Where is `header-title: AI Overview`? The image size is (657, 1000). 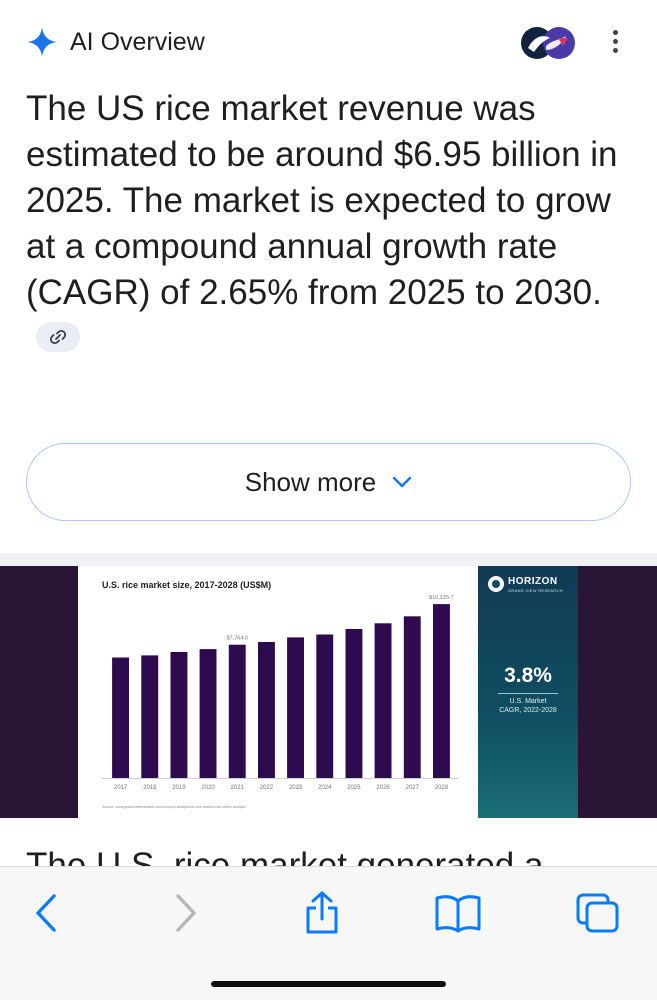 header-title: AI Overview is located at coordinates (137, 42).